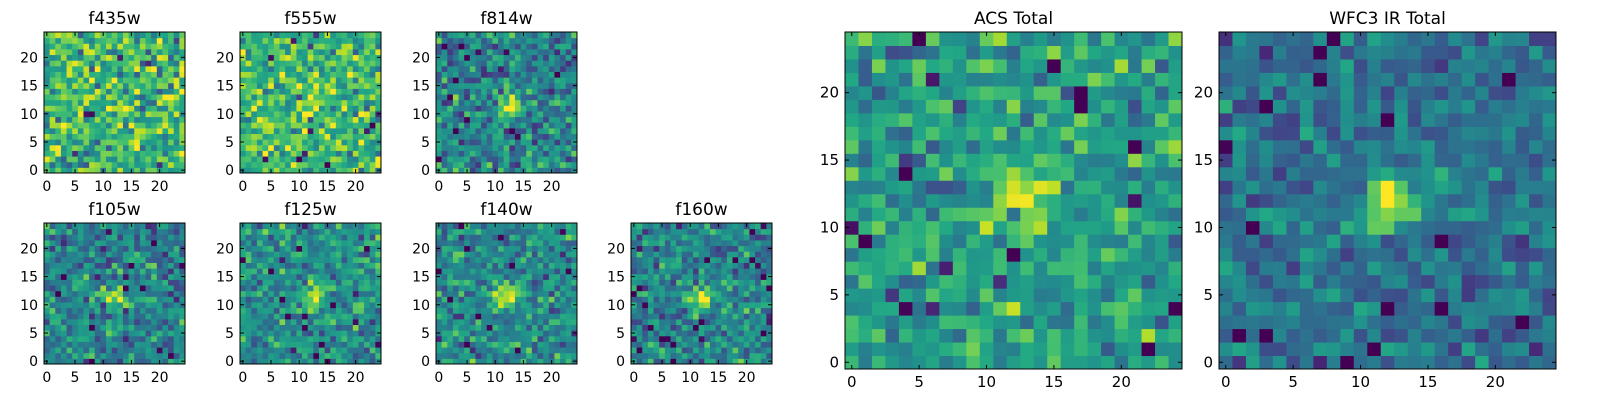 Image resolution: width=1600 pixels, height=404 pixels. I want to click on y-tick-label: 5, so click(229, 334).